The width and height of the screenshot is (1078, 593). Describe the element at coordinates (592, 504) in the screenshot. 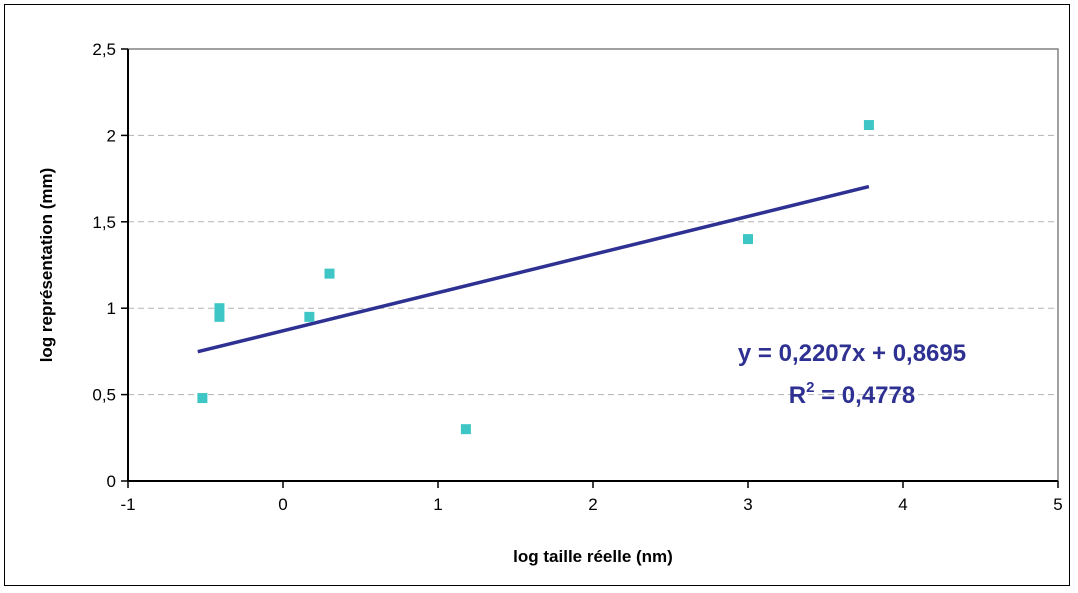

I see `x-tick-label: 2` at that location.